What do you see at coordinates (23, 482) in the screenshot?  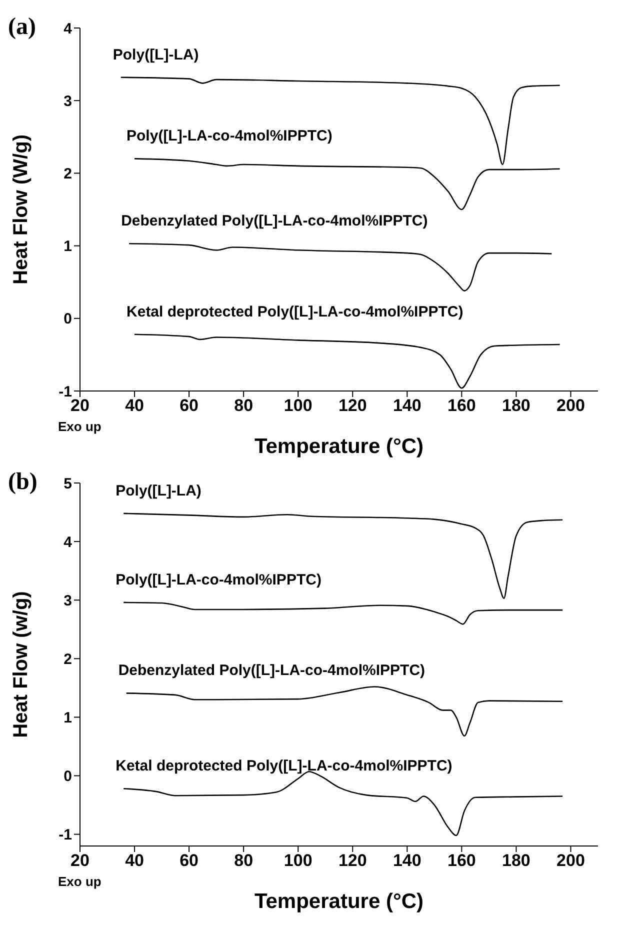 I see `chart-title: (b)` at bounding box center [23, 482].